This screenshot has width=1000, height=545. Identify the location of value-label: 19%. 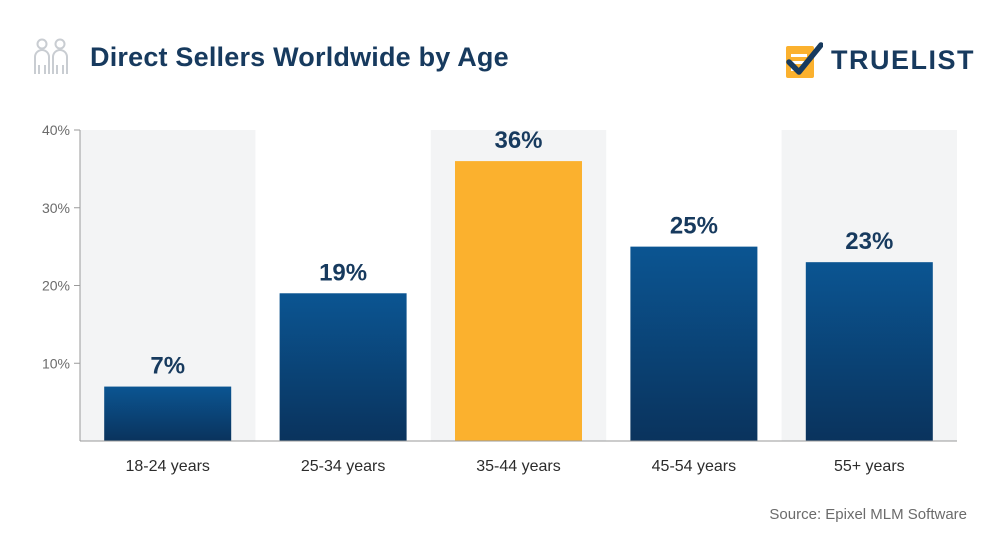
(343, 272).